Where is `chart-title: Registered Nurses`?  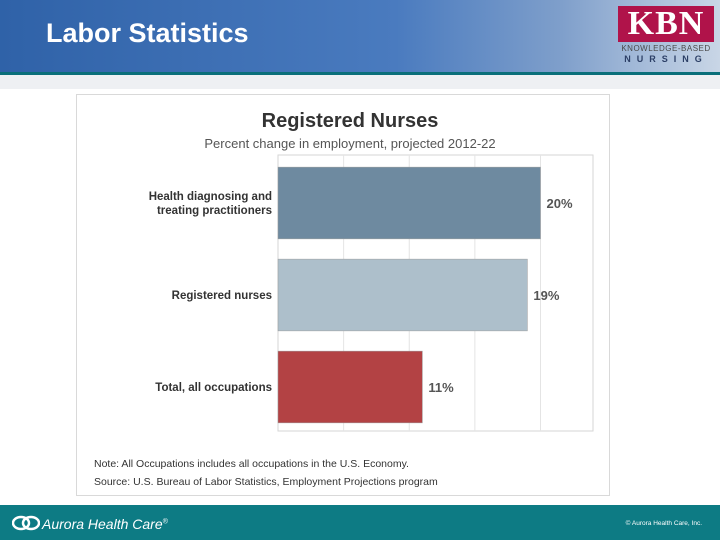 chart-title: Registered Nurses is located at coordinates (350, 121).